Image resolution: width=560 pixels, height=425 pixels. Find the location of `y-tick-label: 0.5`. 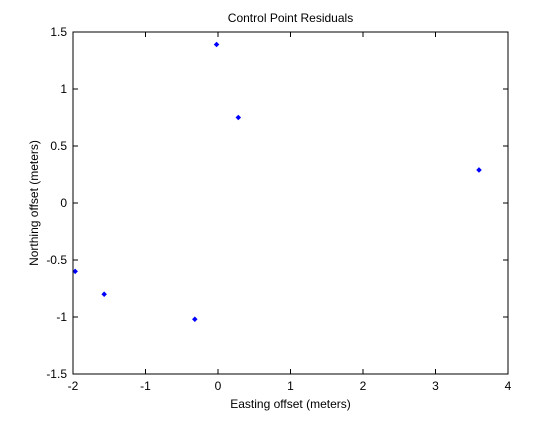

y-tick-label: 0.5 is located at coordinates (58, 146).